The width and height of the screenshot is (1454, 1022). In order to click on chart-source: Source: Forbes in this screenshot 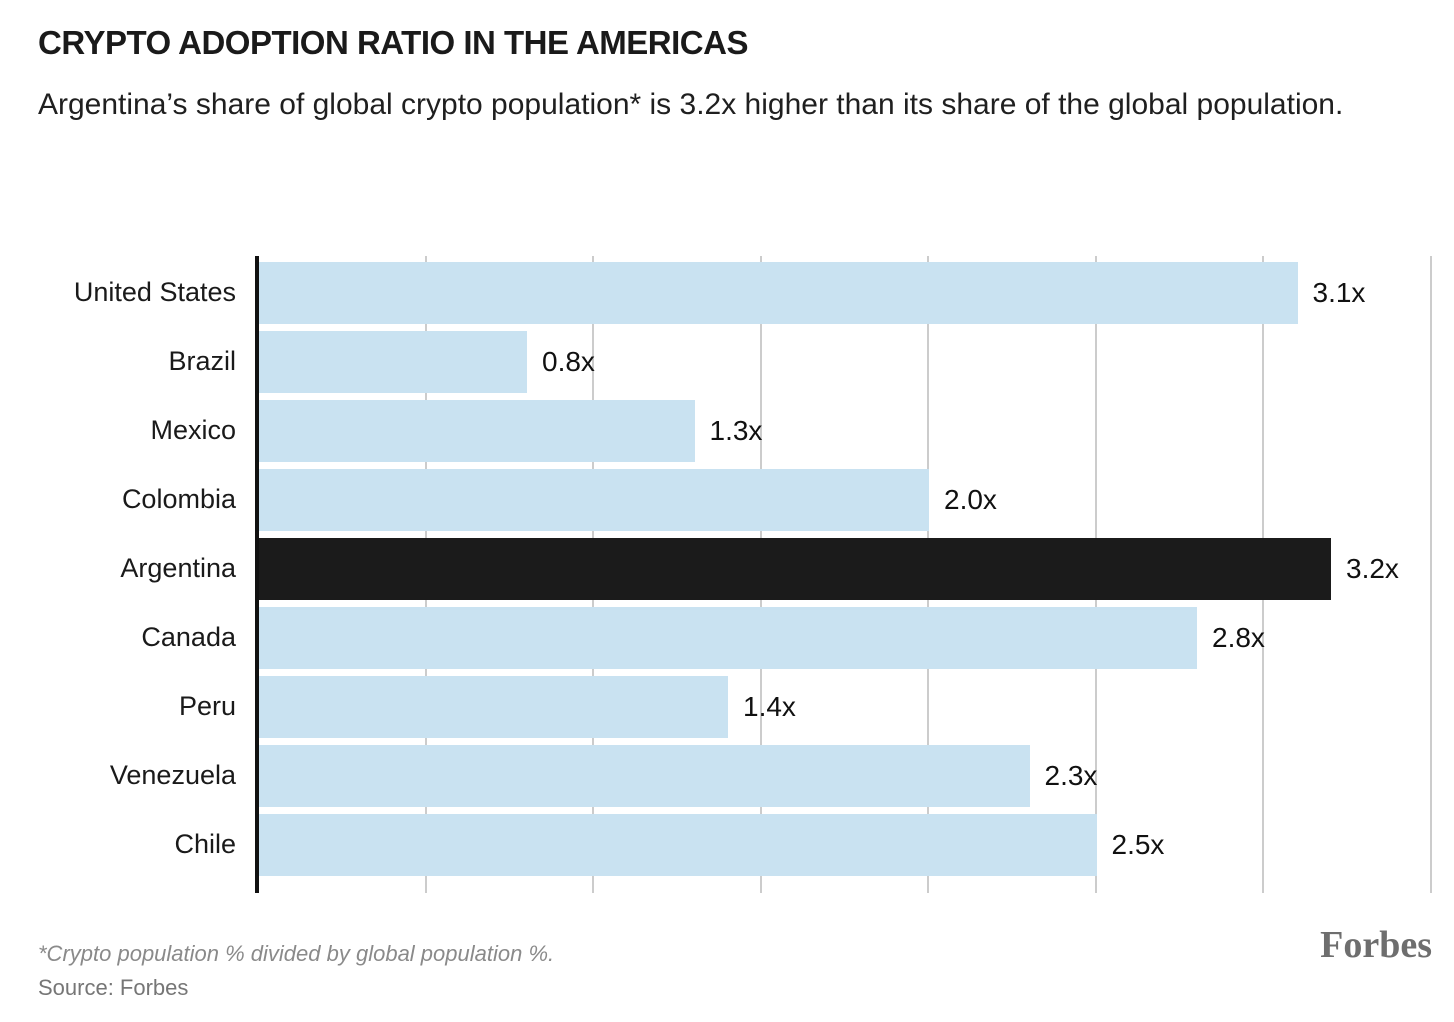, I will do `click(113, 987)`.